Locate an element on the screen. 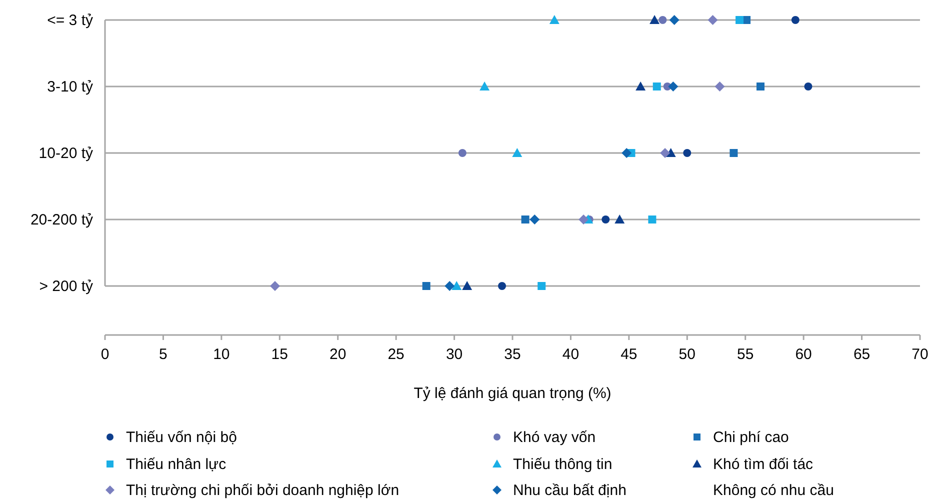 The height and width of the screenshot is (504, 941). x-tick-label: 20 is located at coordinates (338, 354).